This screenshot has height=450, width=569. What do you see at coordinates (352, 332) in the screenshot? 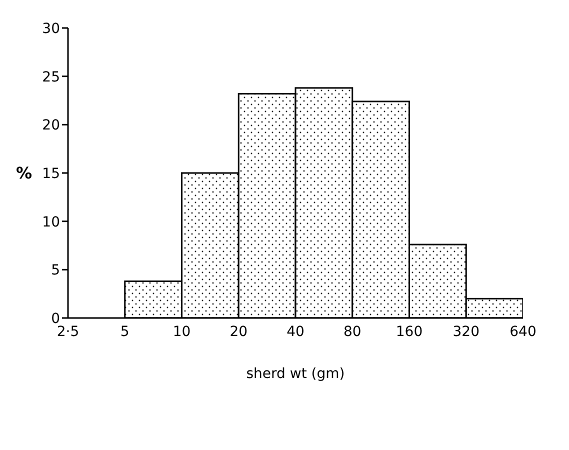
I see `x-tick-label: 80` at bounding box center [352, 332].